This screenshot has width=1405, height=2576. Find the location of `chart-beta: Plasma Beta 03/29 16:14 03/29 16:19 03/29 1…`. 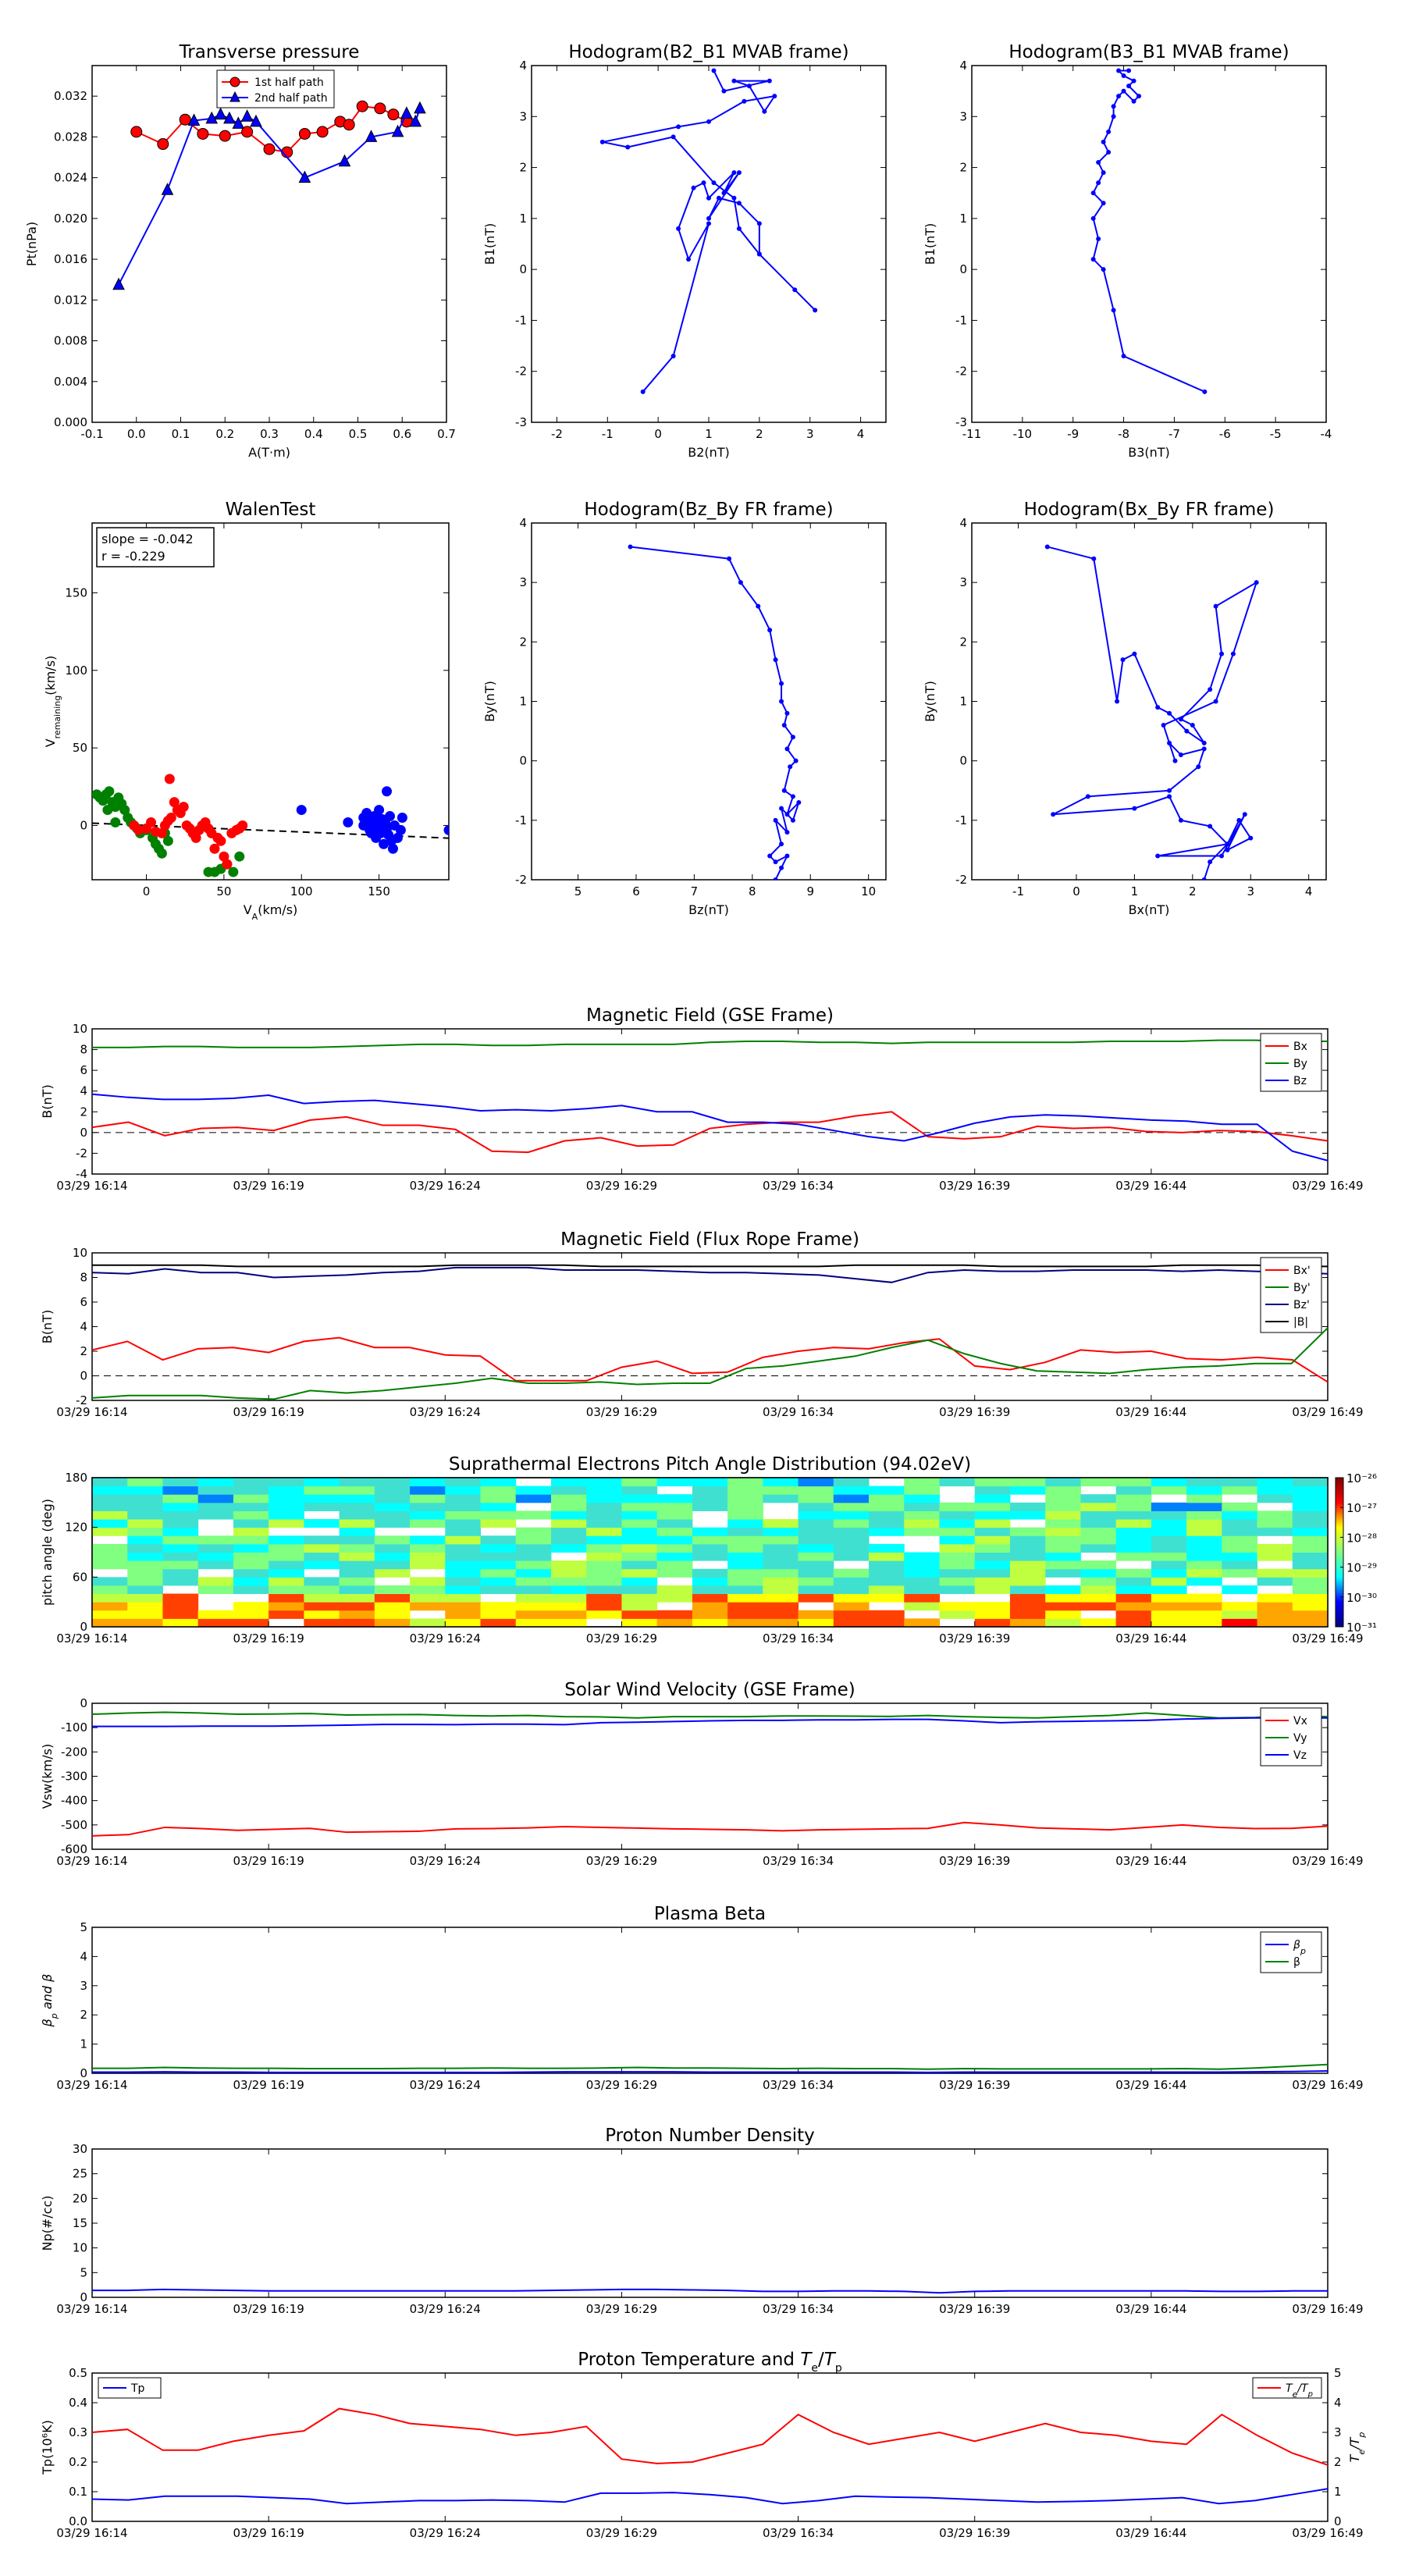

chart-beta: Plasma Beta 03/29 16:14 03/29 16:19 03/29 1… is located at coordinates (702, 1998).